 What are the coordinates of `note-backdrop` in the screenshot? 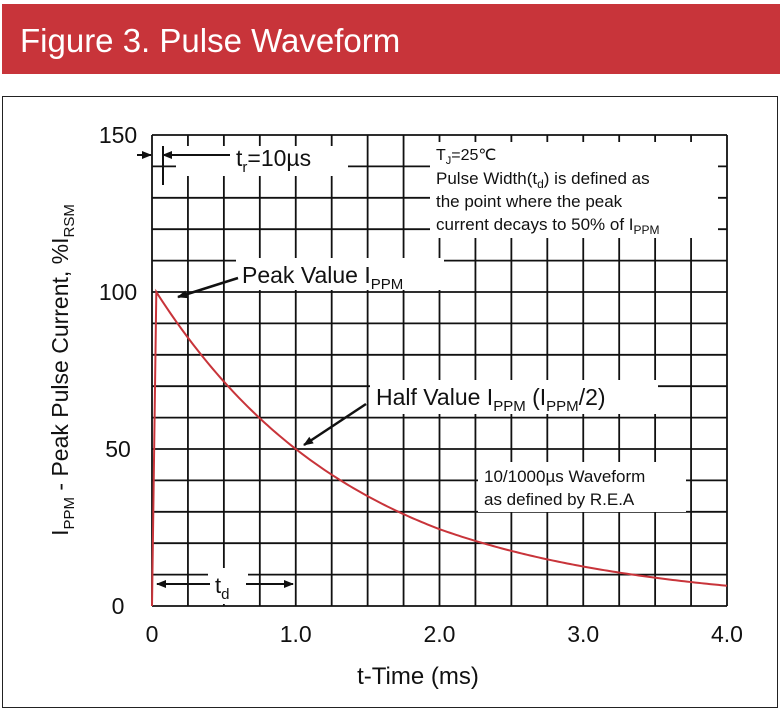 It's located at (574, 190).